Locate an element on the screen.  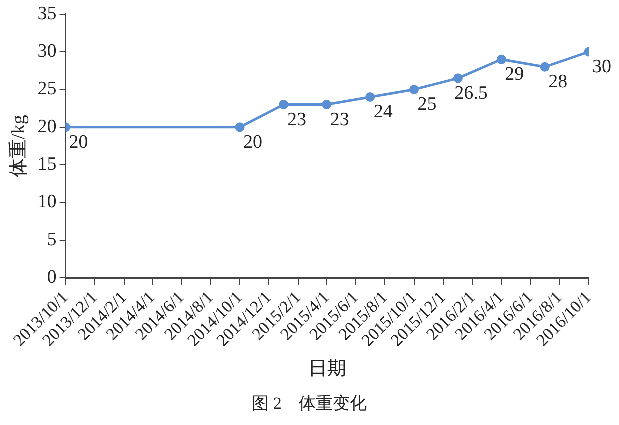
data-label: 30 is located at coordinates (602, 67).